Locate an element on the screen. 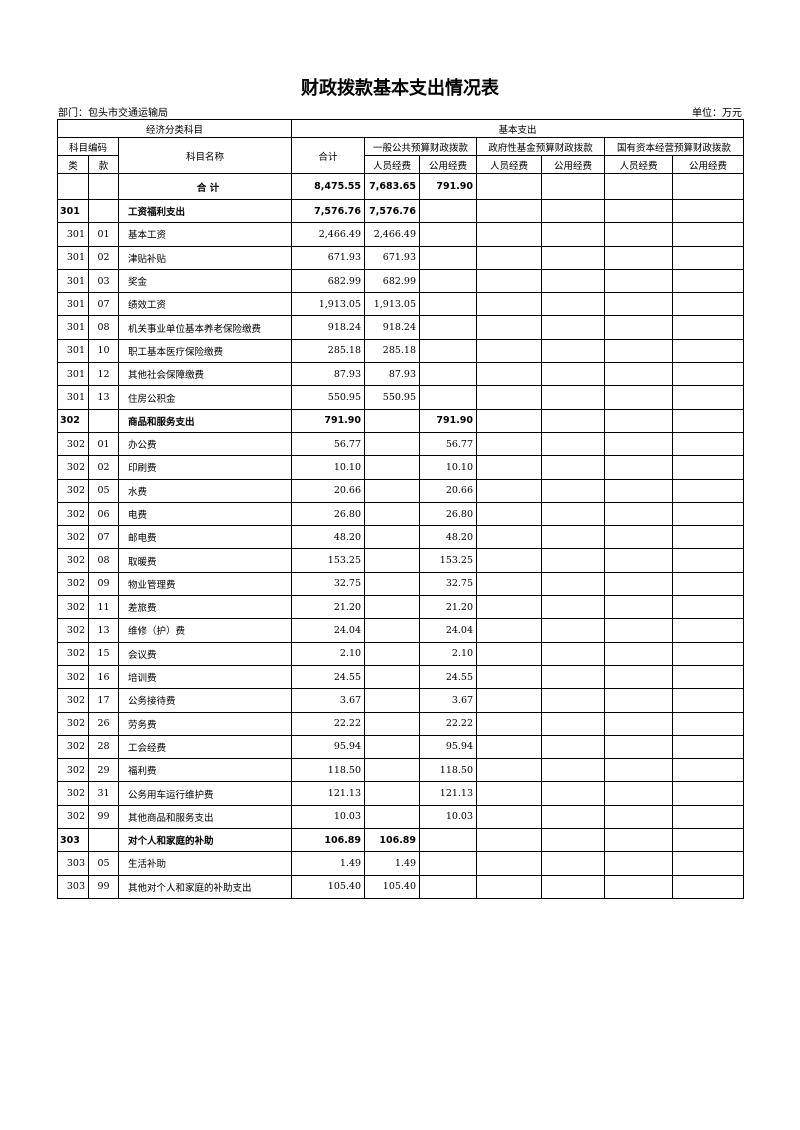  table-cell: 09 is located at coordinates (103, 584).